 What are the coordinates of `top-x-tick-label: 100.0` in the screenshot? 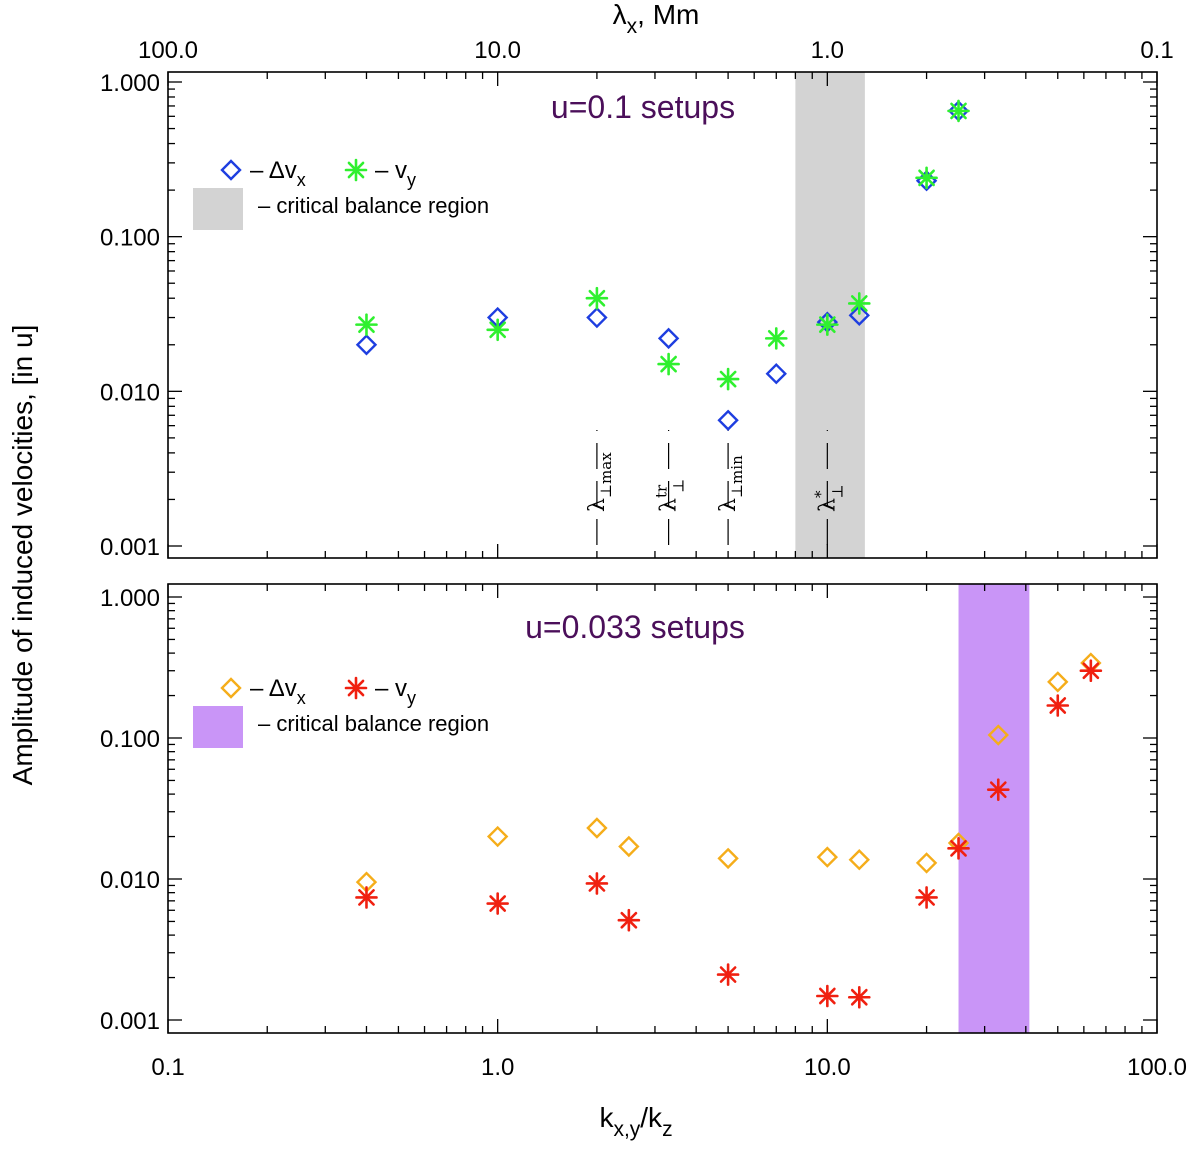 It's located at (168, 50).